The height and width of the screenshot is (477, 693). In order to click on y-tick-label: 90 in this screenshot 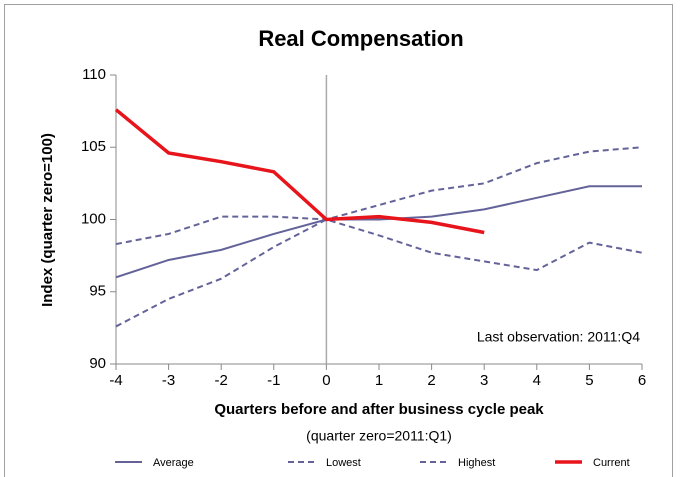, I will do `click(97, 363)`.